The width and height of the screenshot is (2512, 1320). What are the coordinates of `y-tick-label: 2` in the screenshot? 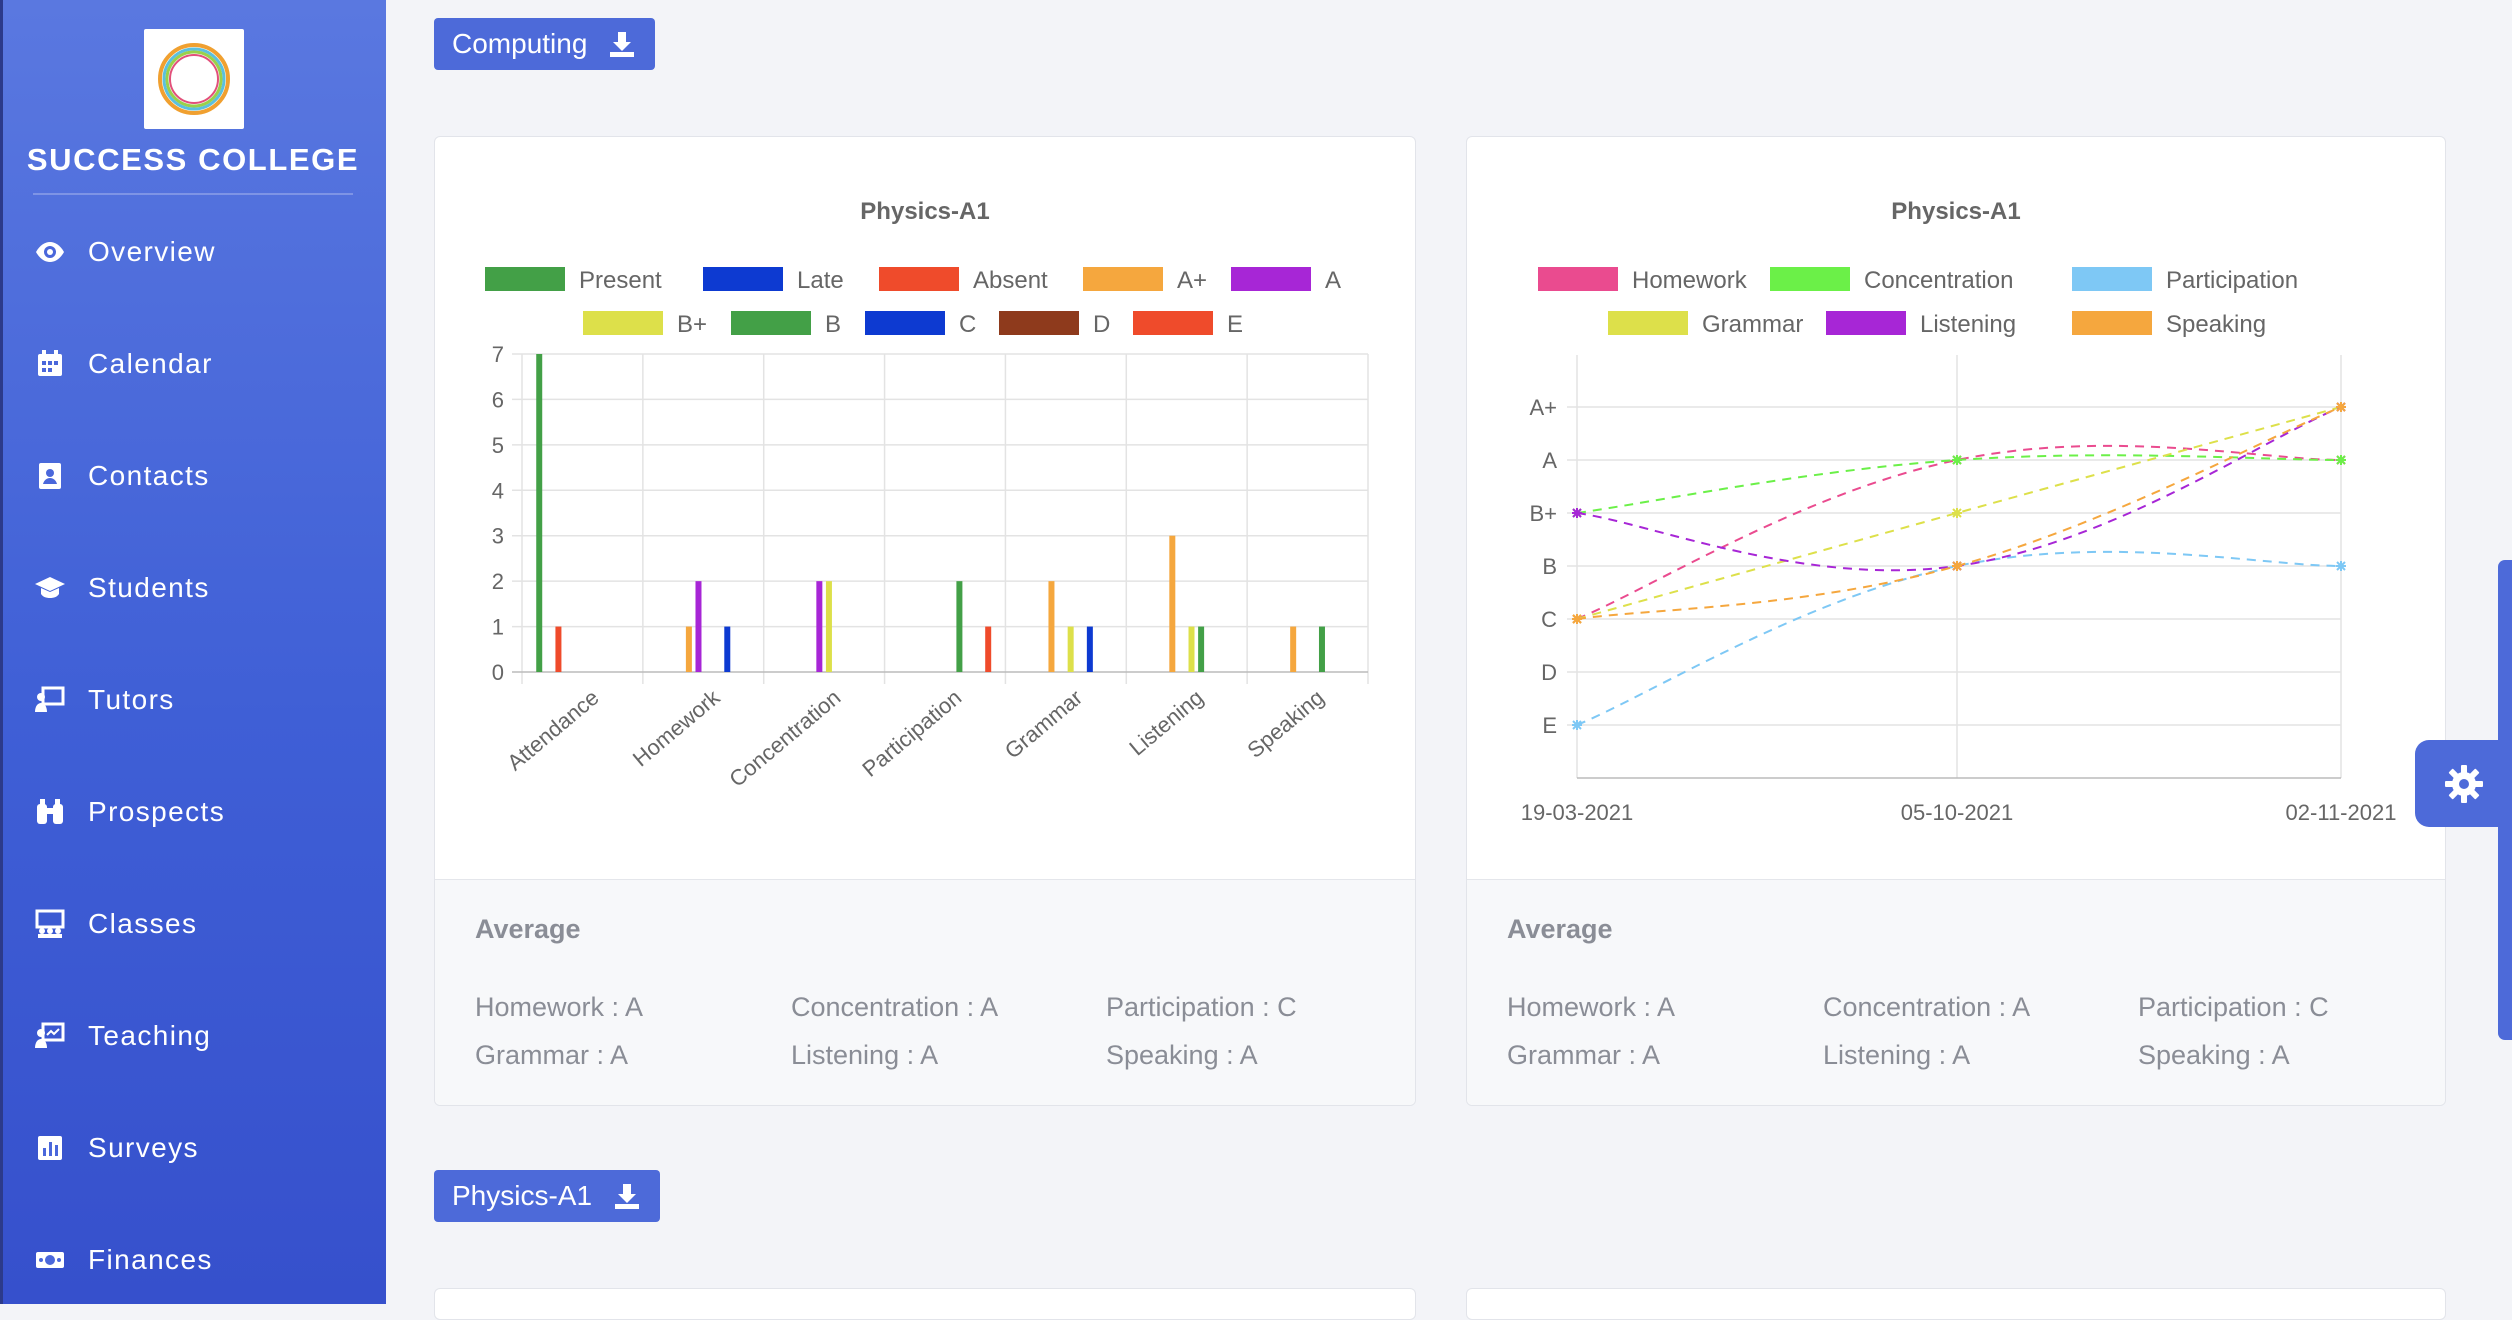 It's located at (498, 581).